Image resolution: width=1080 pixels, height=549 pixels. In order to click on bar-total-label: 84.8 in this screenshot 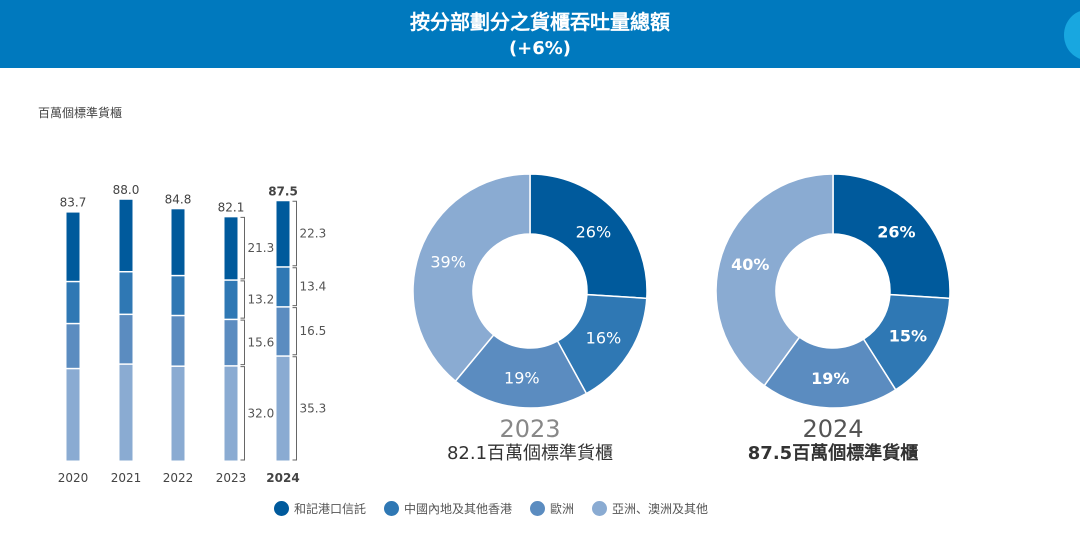, I will do `click(178, 199)`.